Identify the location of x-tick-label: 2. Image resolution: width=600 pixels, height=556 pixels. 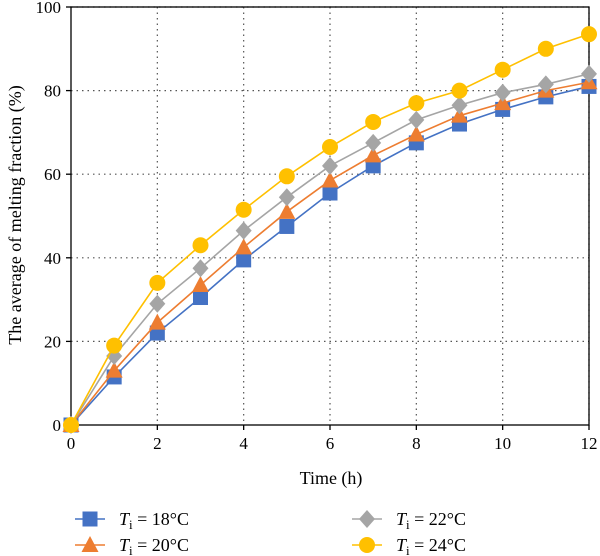
(157, 443).